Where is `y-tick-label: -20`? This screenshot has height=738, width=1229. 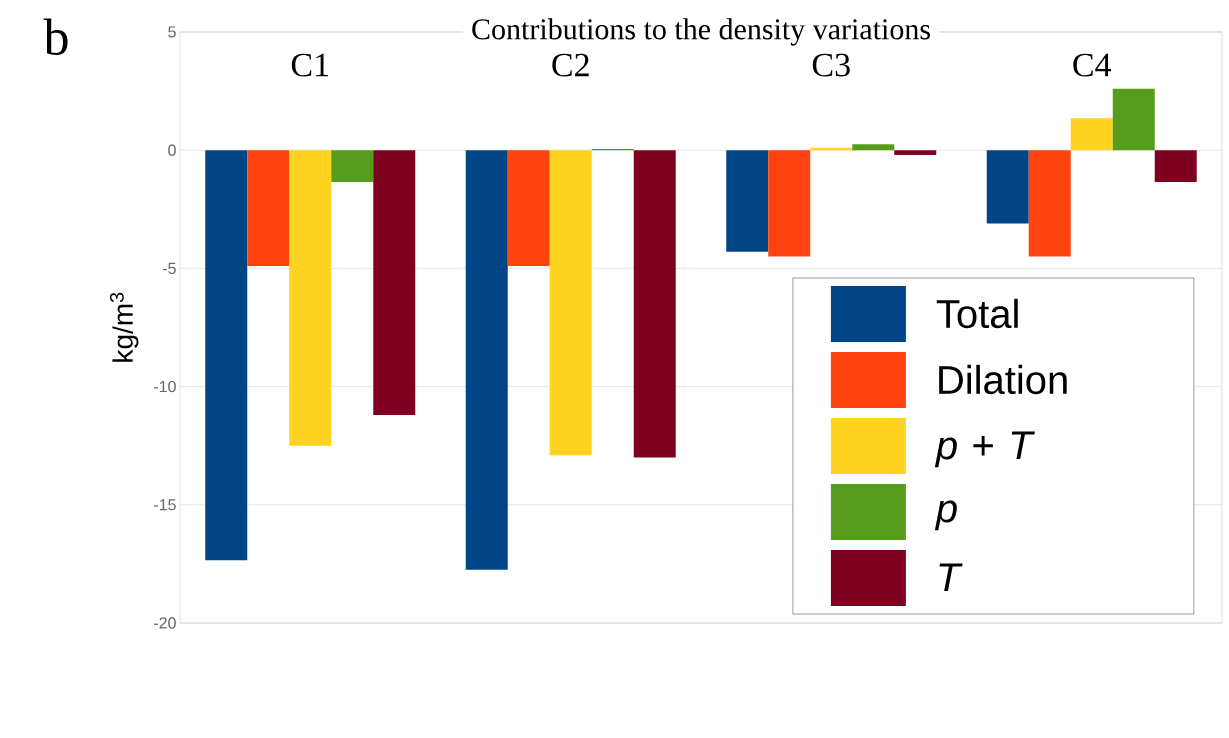
y-tick-label: -20 is located at coordinates (165, 623).